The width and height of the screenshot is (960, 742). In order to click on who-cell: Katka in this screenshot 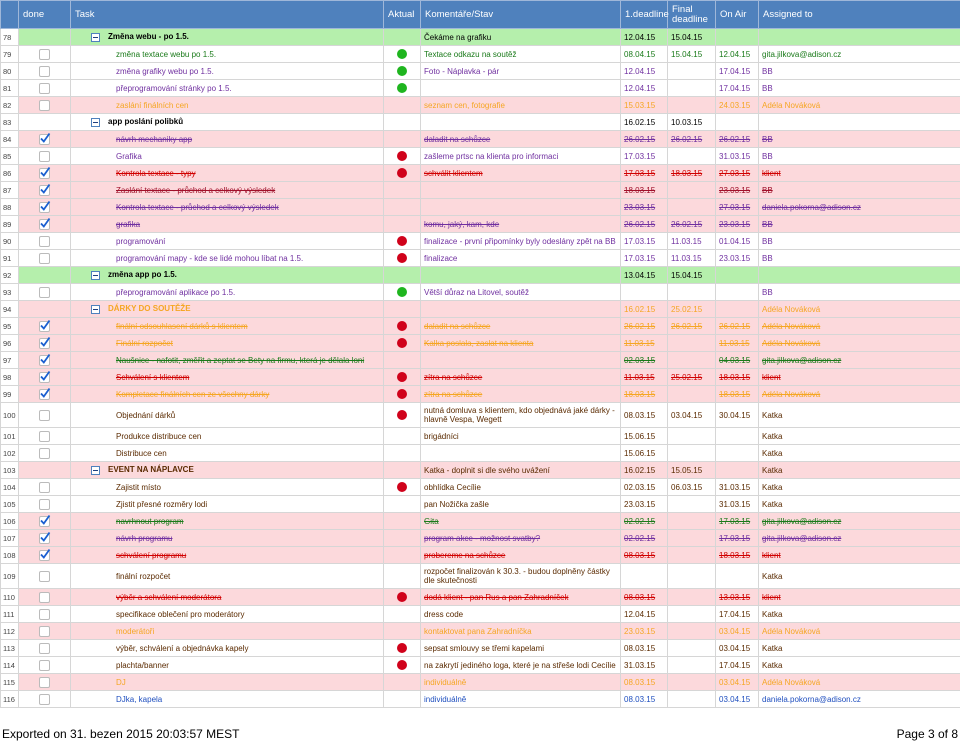, I will do `click(859, 648)`.